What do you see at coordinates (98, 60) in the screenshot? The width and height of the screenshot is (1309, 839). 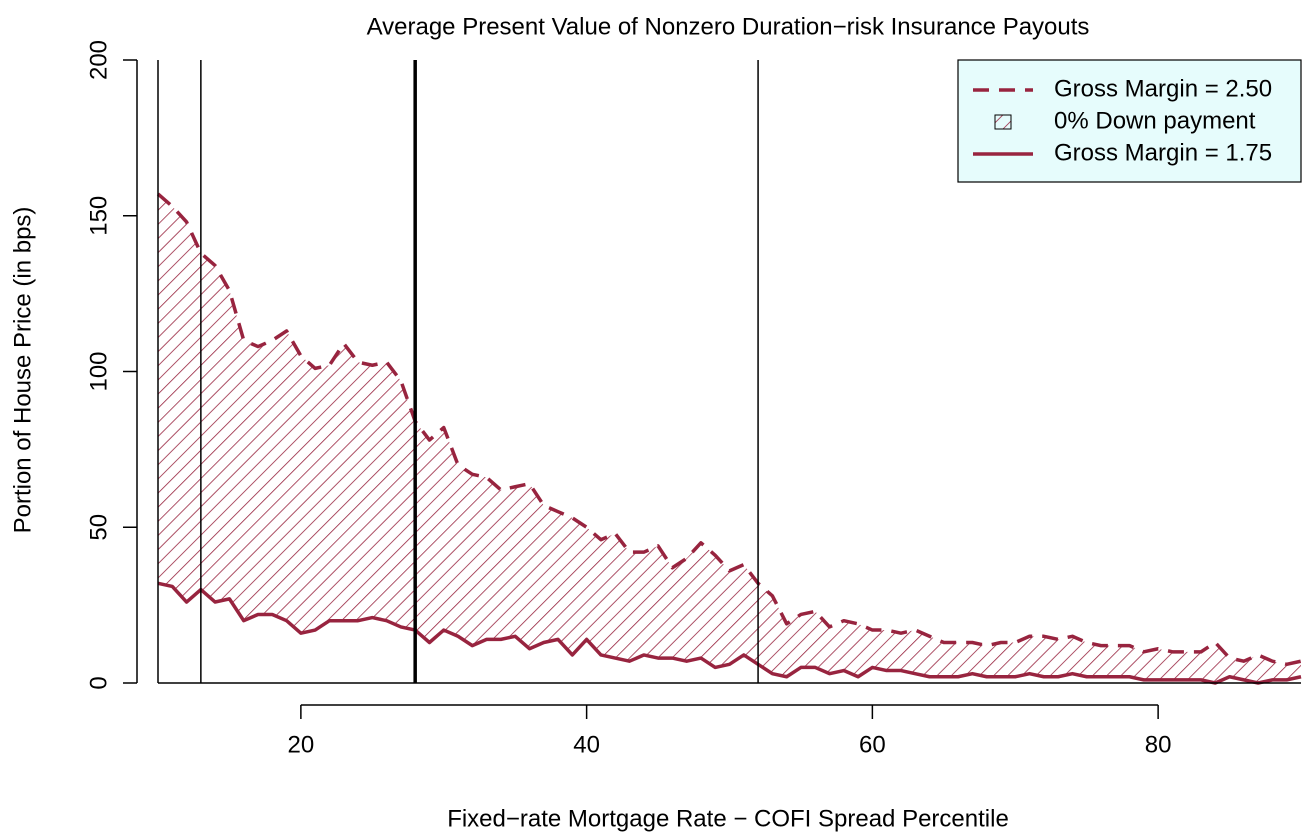 I see `y-tick-label: 200` at bounding box center [98, 60].